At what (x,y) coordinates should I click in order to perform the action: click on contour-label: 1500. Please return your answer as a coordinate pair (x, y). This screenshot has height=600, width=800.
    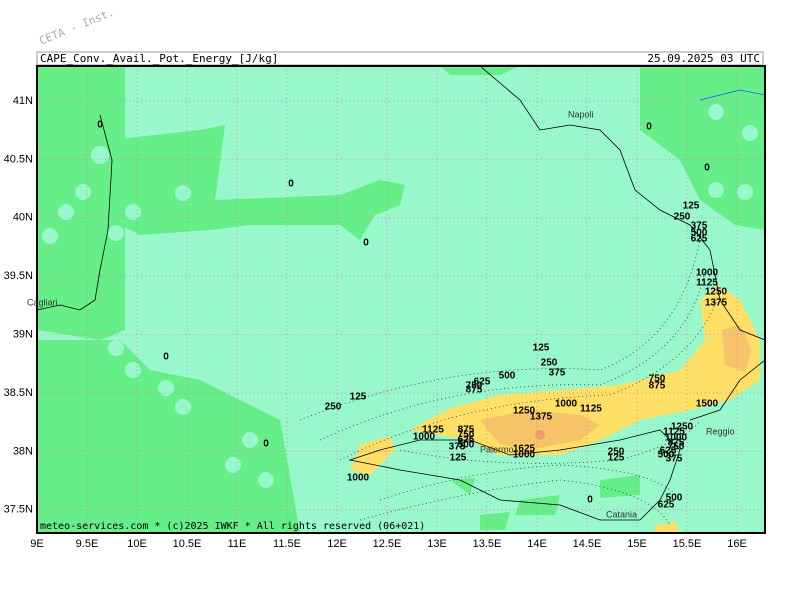
    Looking at the image, I should click on (707, 404).